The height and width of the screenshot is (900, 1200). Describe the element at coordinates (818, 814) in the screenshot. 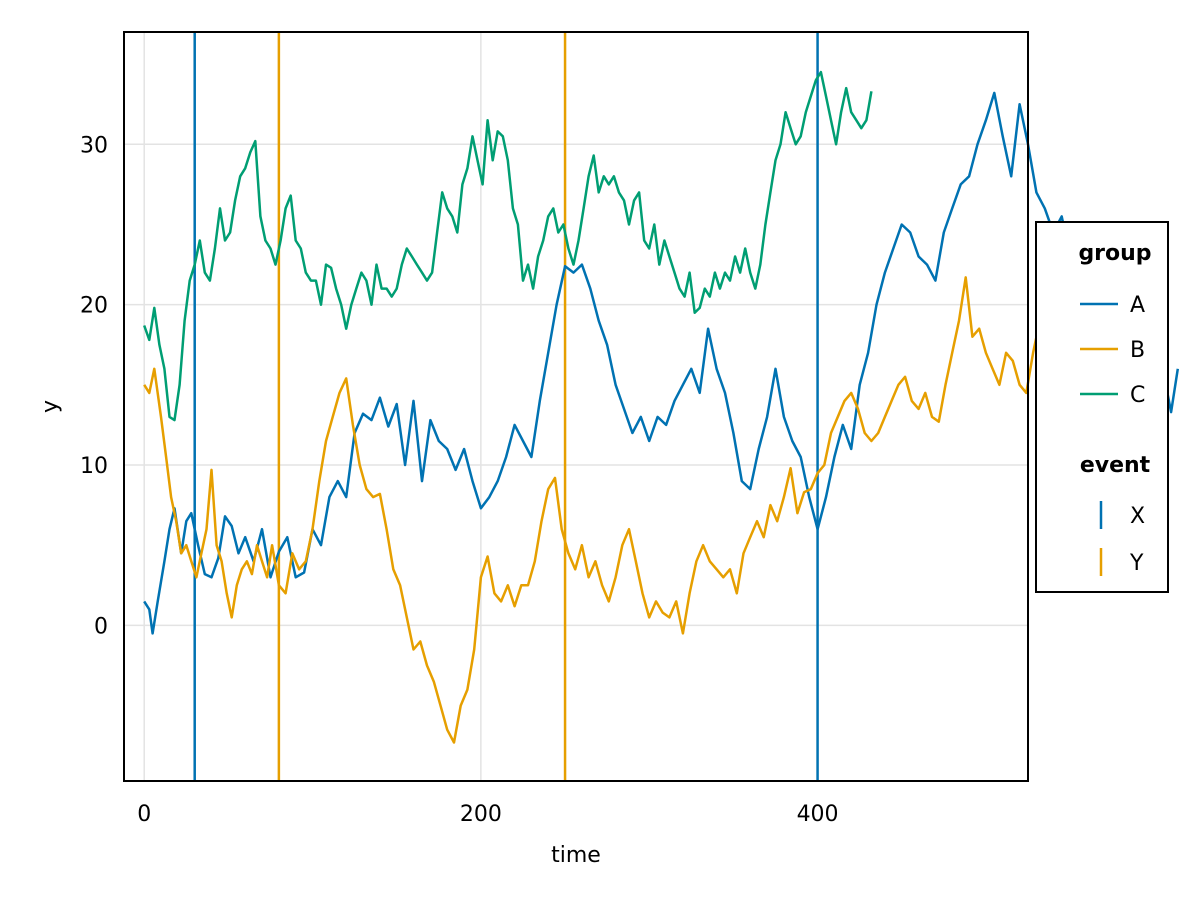

I see `x-tick-label: 400` at that location.